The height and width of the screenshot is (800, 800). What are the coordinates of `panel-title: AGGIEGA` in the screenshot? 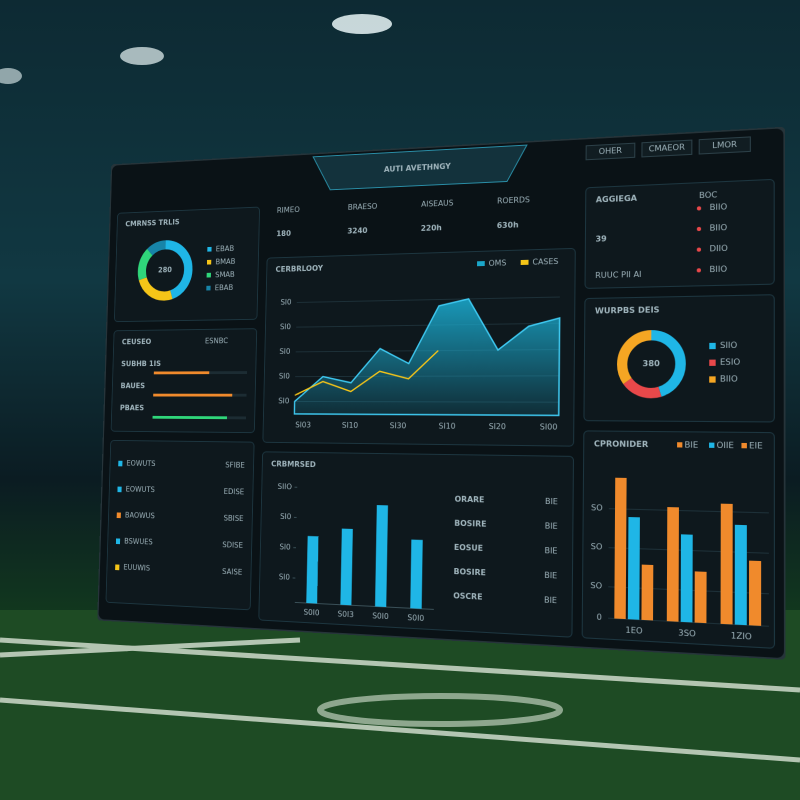 It's located at (617, 198).